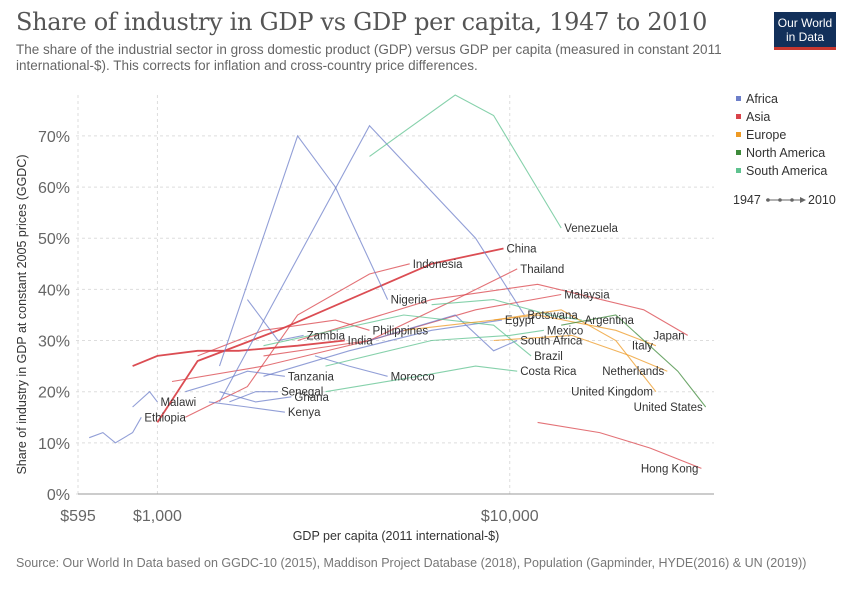 The width and height of the screenshot is (850, 600). What do you see at coordinates (409, 301) in the screenshot?
I see `label-nigeria: Nigeria` at bounding box center [409, 301].